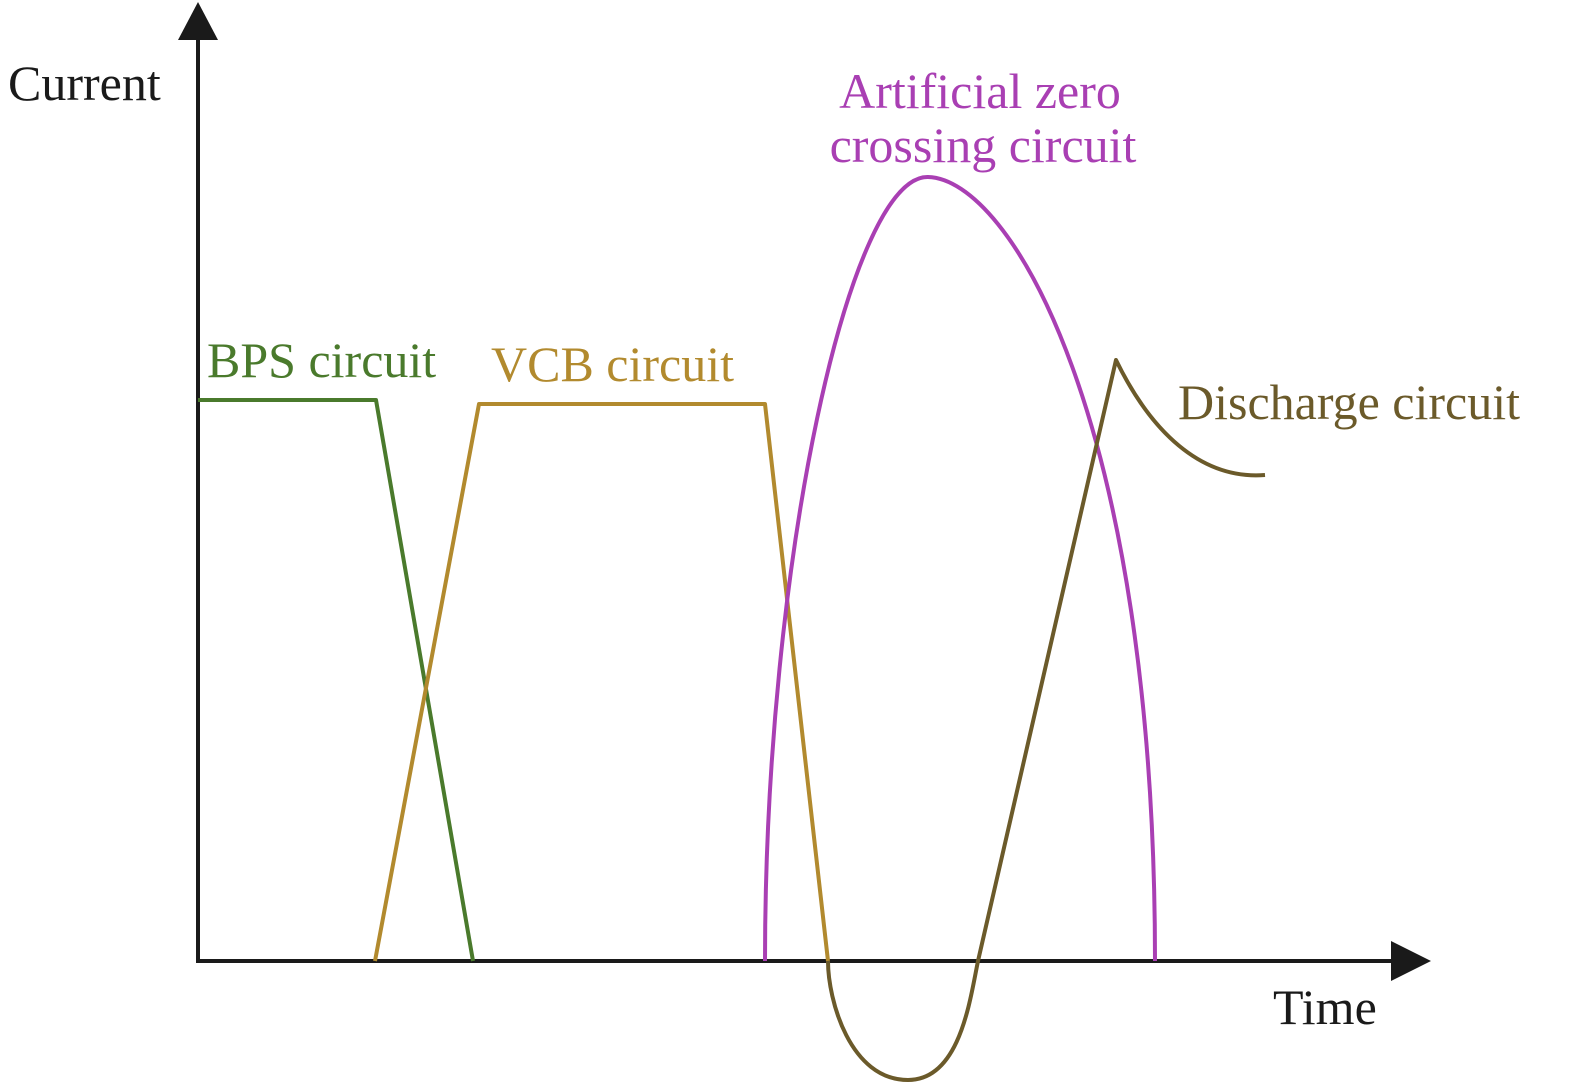 The width and height of the screenshot is (1575, 1088). I want to click on artificial-zero-crossing-label-line-1: Artificial zero, so click(980, 91).